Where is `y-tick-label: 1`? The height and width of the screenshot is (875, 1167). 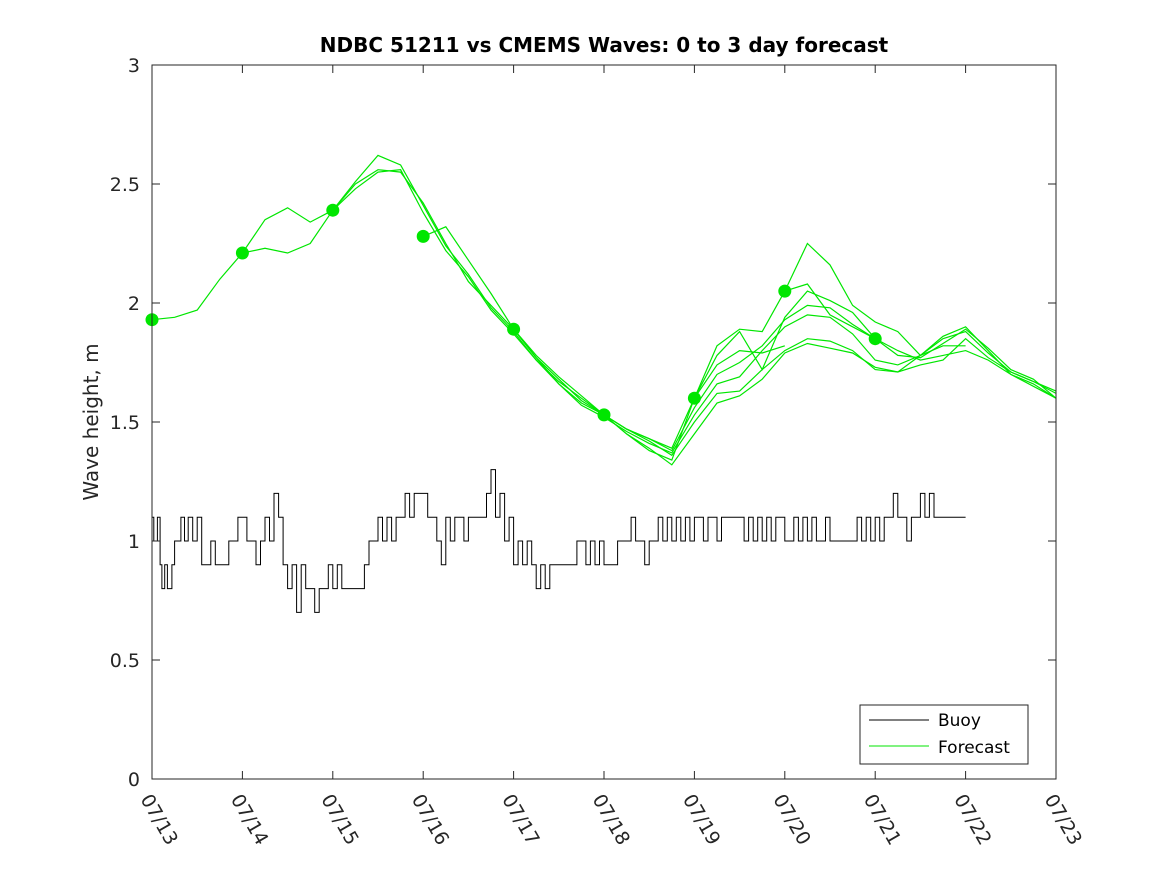 y-tick-label: 1 is located at coordinates (134, 542).